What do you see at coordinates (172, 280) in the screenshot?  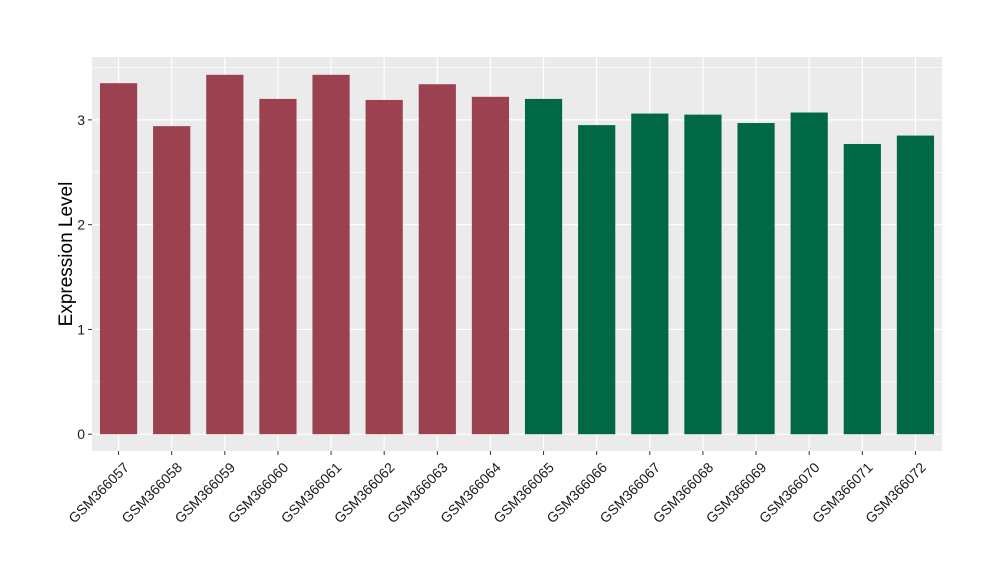 I see `bar-GSM366058` at bounding box center [172, 280].